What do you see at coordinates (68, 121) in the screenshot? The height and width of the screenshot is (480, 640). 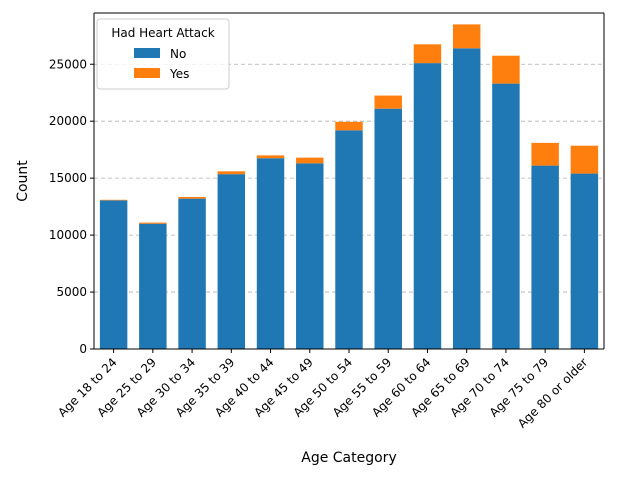 I see `y-tick-label: 20000` at bounding box center [68, 121].